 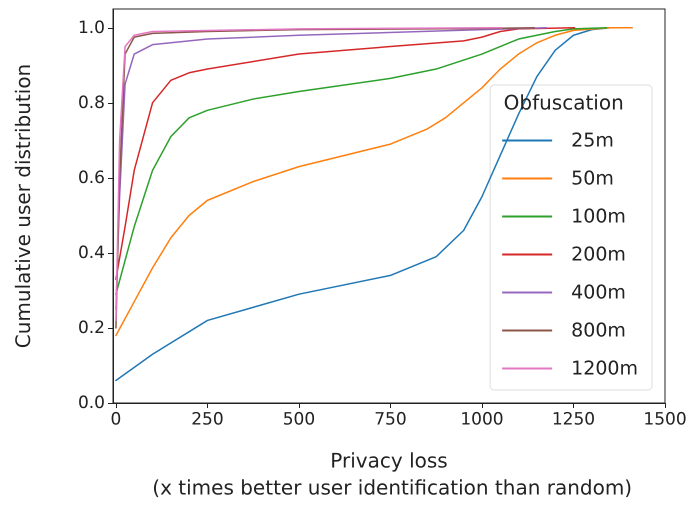 I want to click on y-tick-label: 0.0, so click(x=91, y=403).